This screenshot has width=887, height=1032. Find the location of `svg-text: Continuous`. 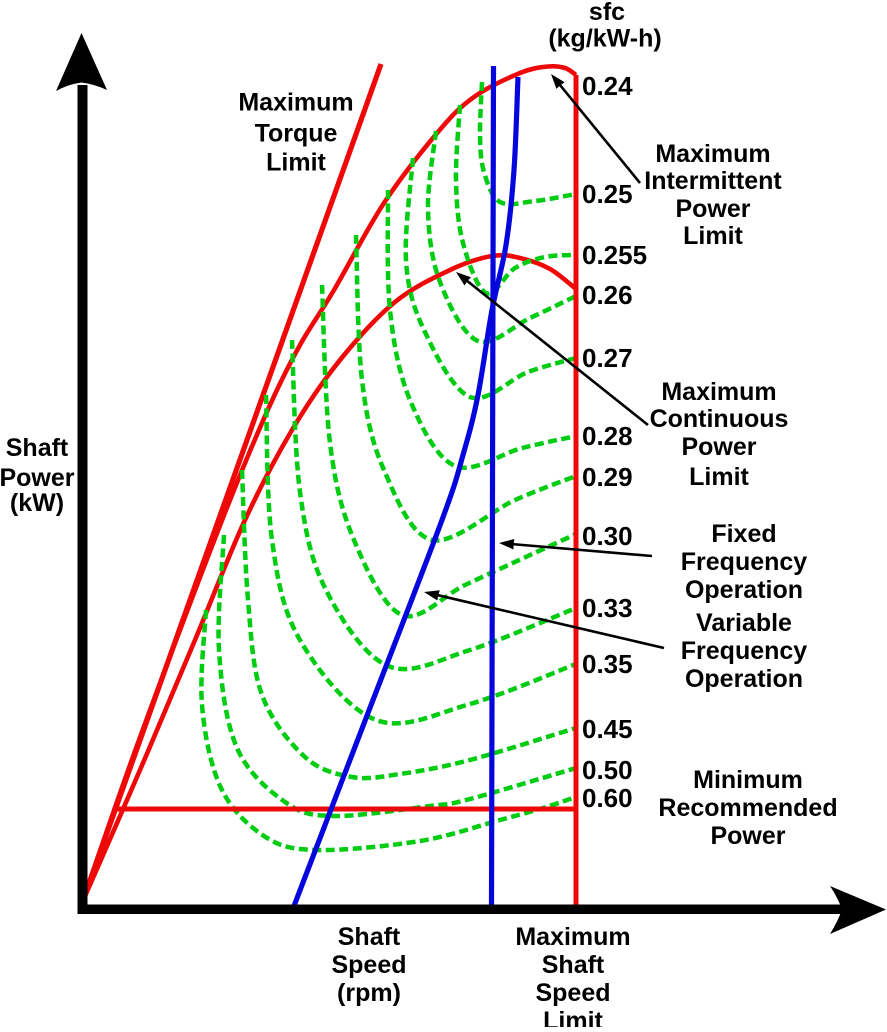

svg-text: Continuous is located at coordinates (719, 419).